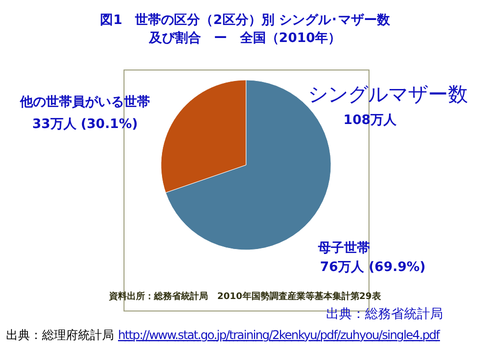  What do you see at coordinates (384, 314) in the screenshot?
I see `source-note: 出典：総務省統計局` at bounding box center [384, 314].